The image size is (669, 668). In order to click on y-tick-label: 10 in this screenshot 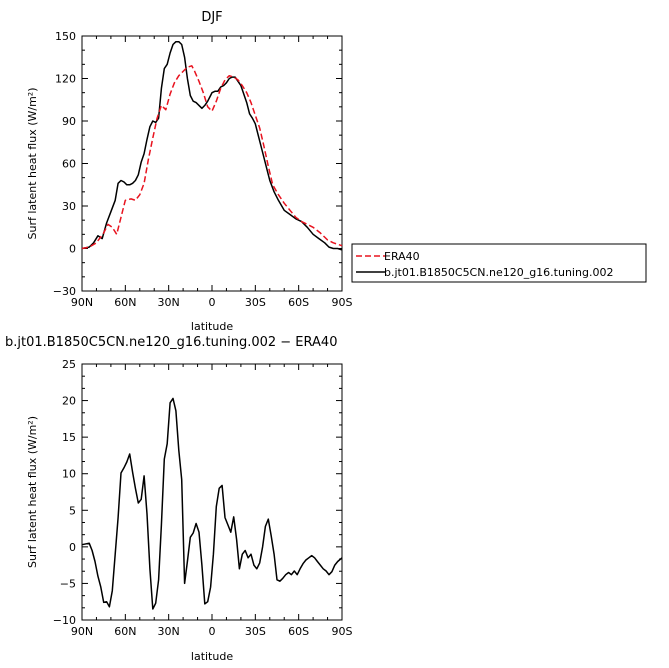, I will do `click(69, 474)`.